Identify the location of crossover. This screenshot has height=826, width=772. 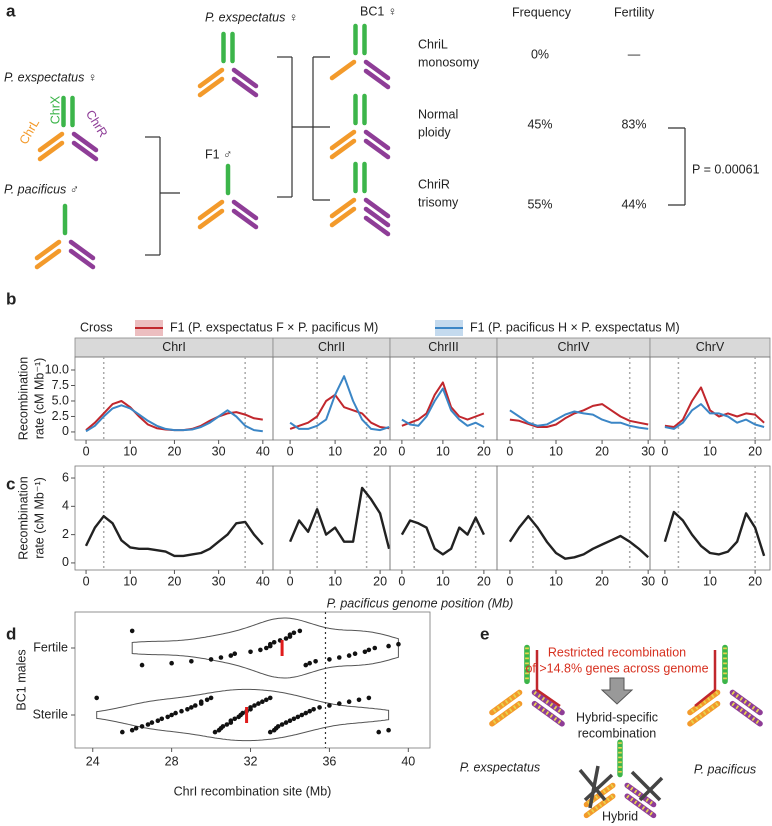
(594, 787).